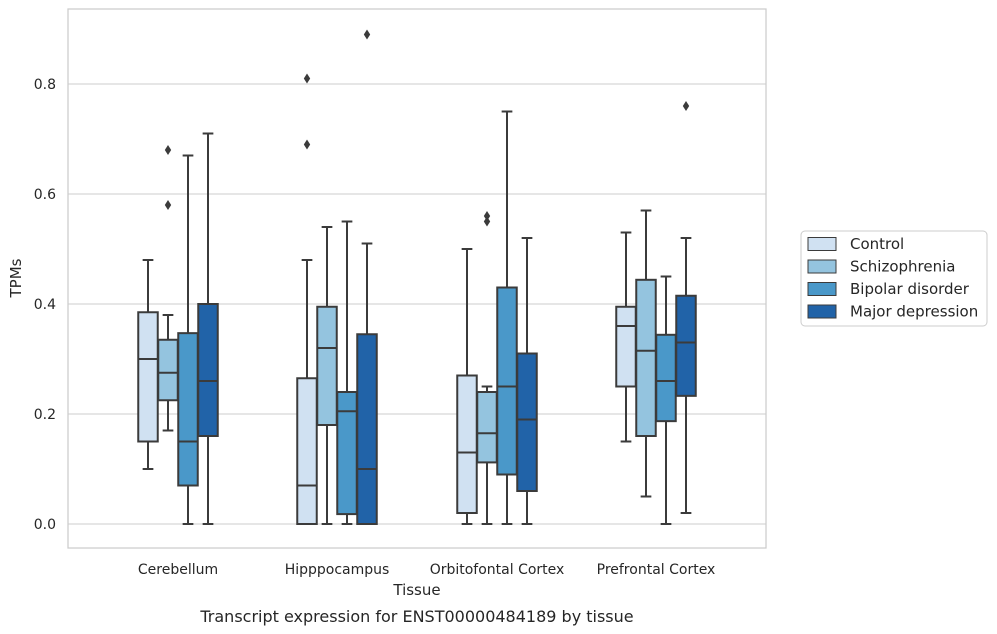  What do you see at coordinates (656, 570) in the screenshot?
I see `x-tick-label: Prefrontal Cortex` at bounding box center [656, 570].